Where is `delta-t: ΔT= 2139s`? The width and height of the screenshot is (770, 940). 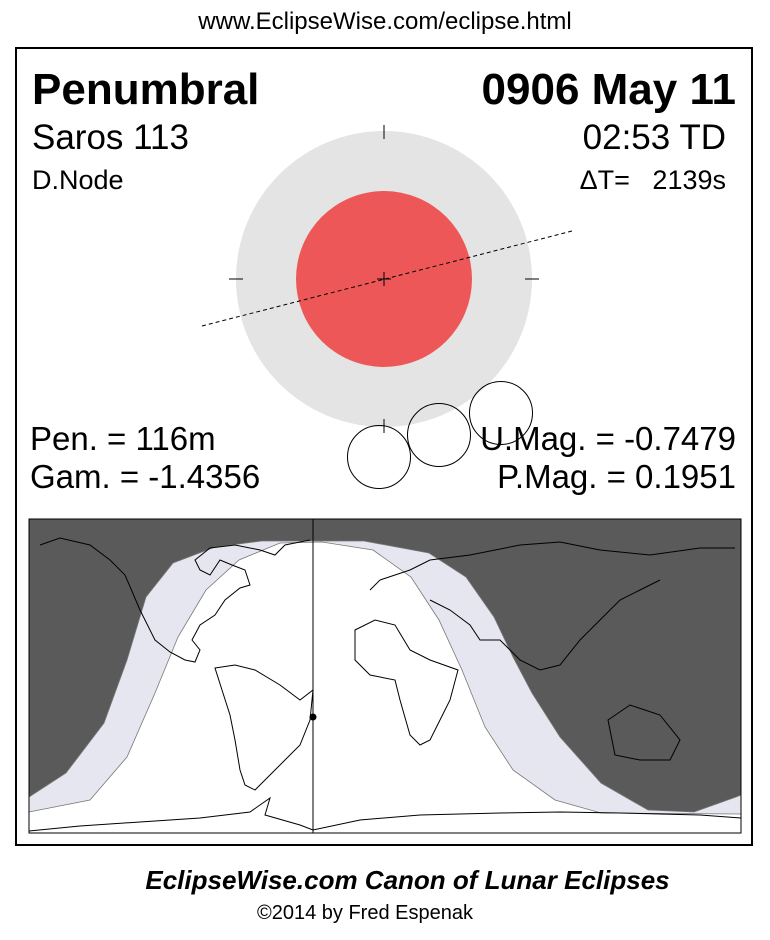 delta-t: ΔT= 2139s is located at coordinates (652, 180).